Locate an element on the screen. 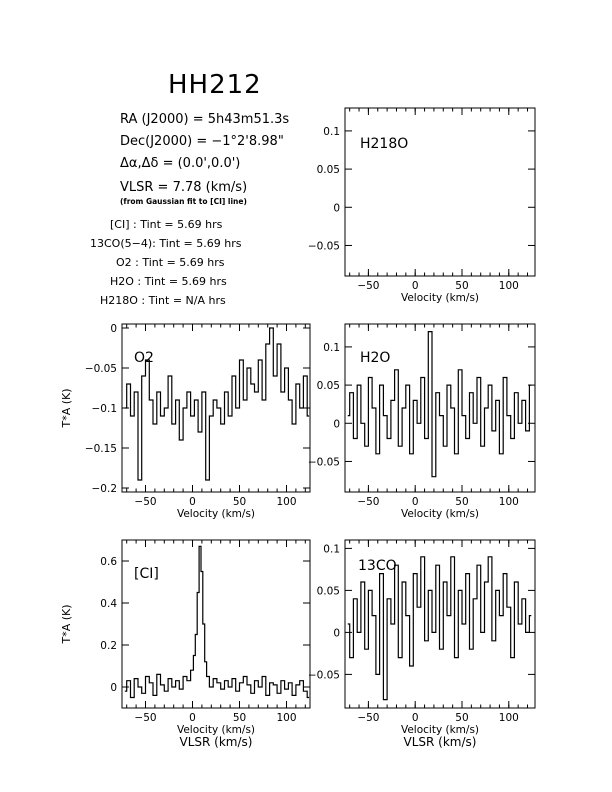 This screenshot has height=792, width=612. series-line-ci is located at coordinates (217, 622).